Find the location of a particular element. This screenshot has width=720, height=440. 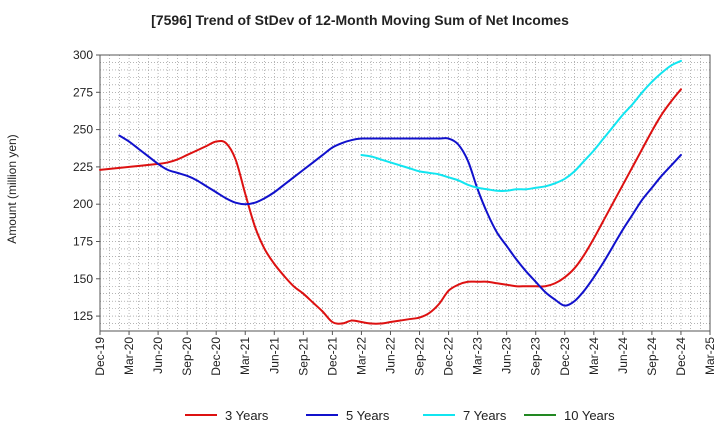

x-tick-label: Sep-21 is located at coordinates (303, 356).